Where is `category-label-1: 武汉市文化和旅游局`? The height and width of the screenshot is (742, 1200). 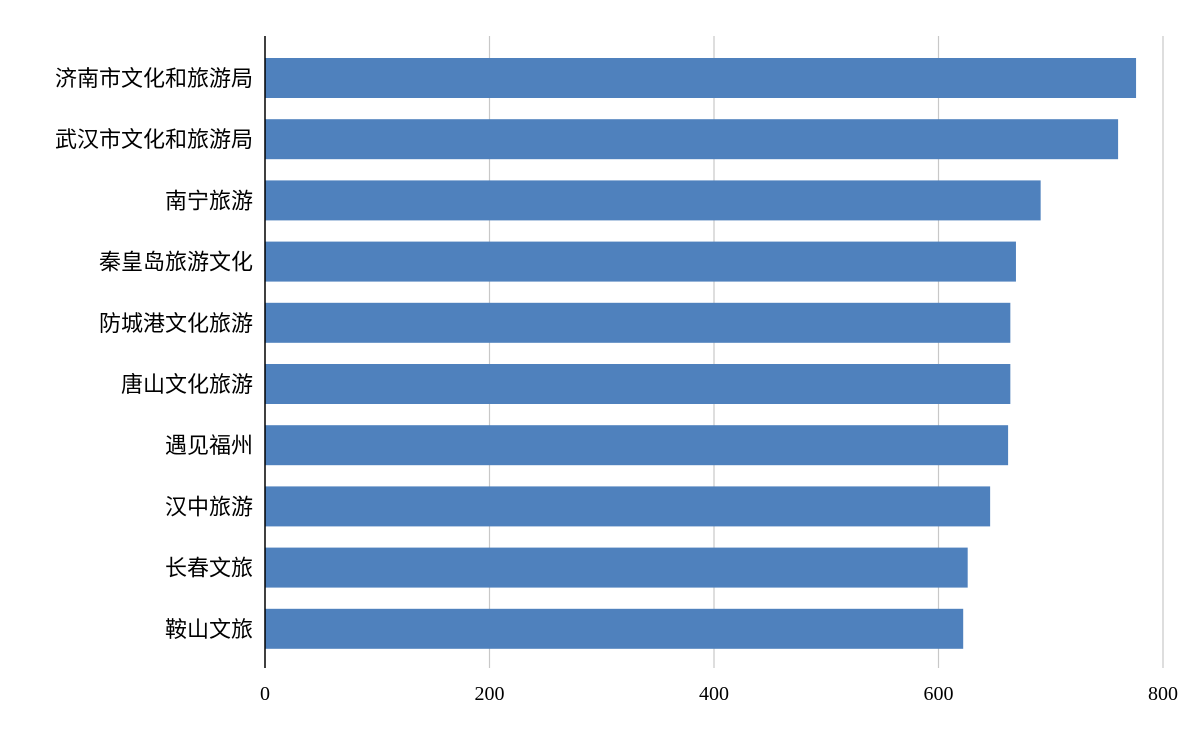
category-label-1: 武汉市文化和旅游局 is located at coordinates (154, 140).